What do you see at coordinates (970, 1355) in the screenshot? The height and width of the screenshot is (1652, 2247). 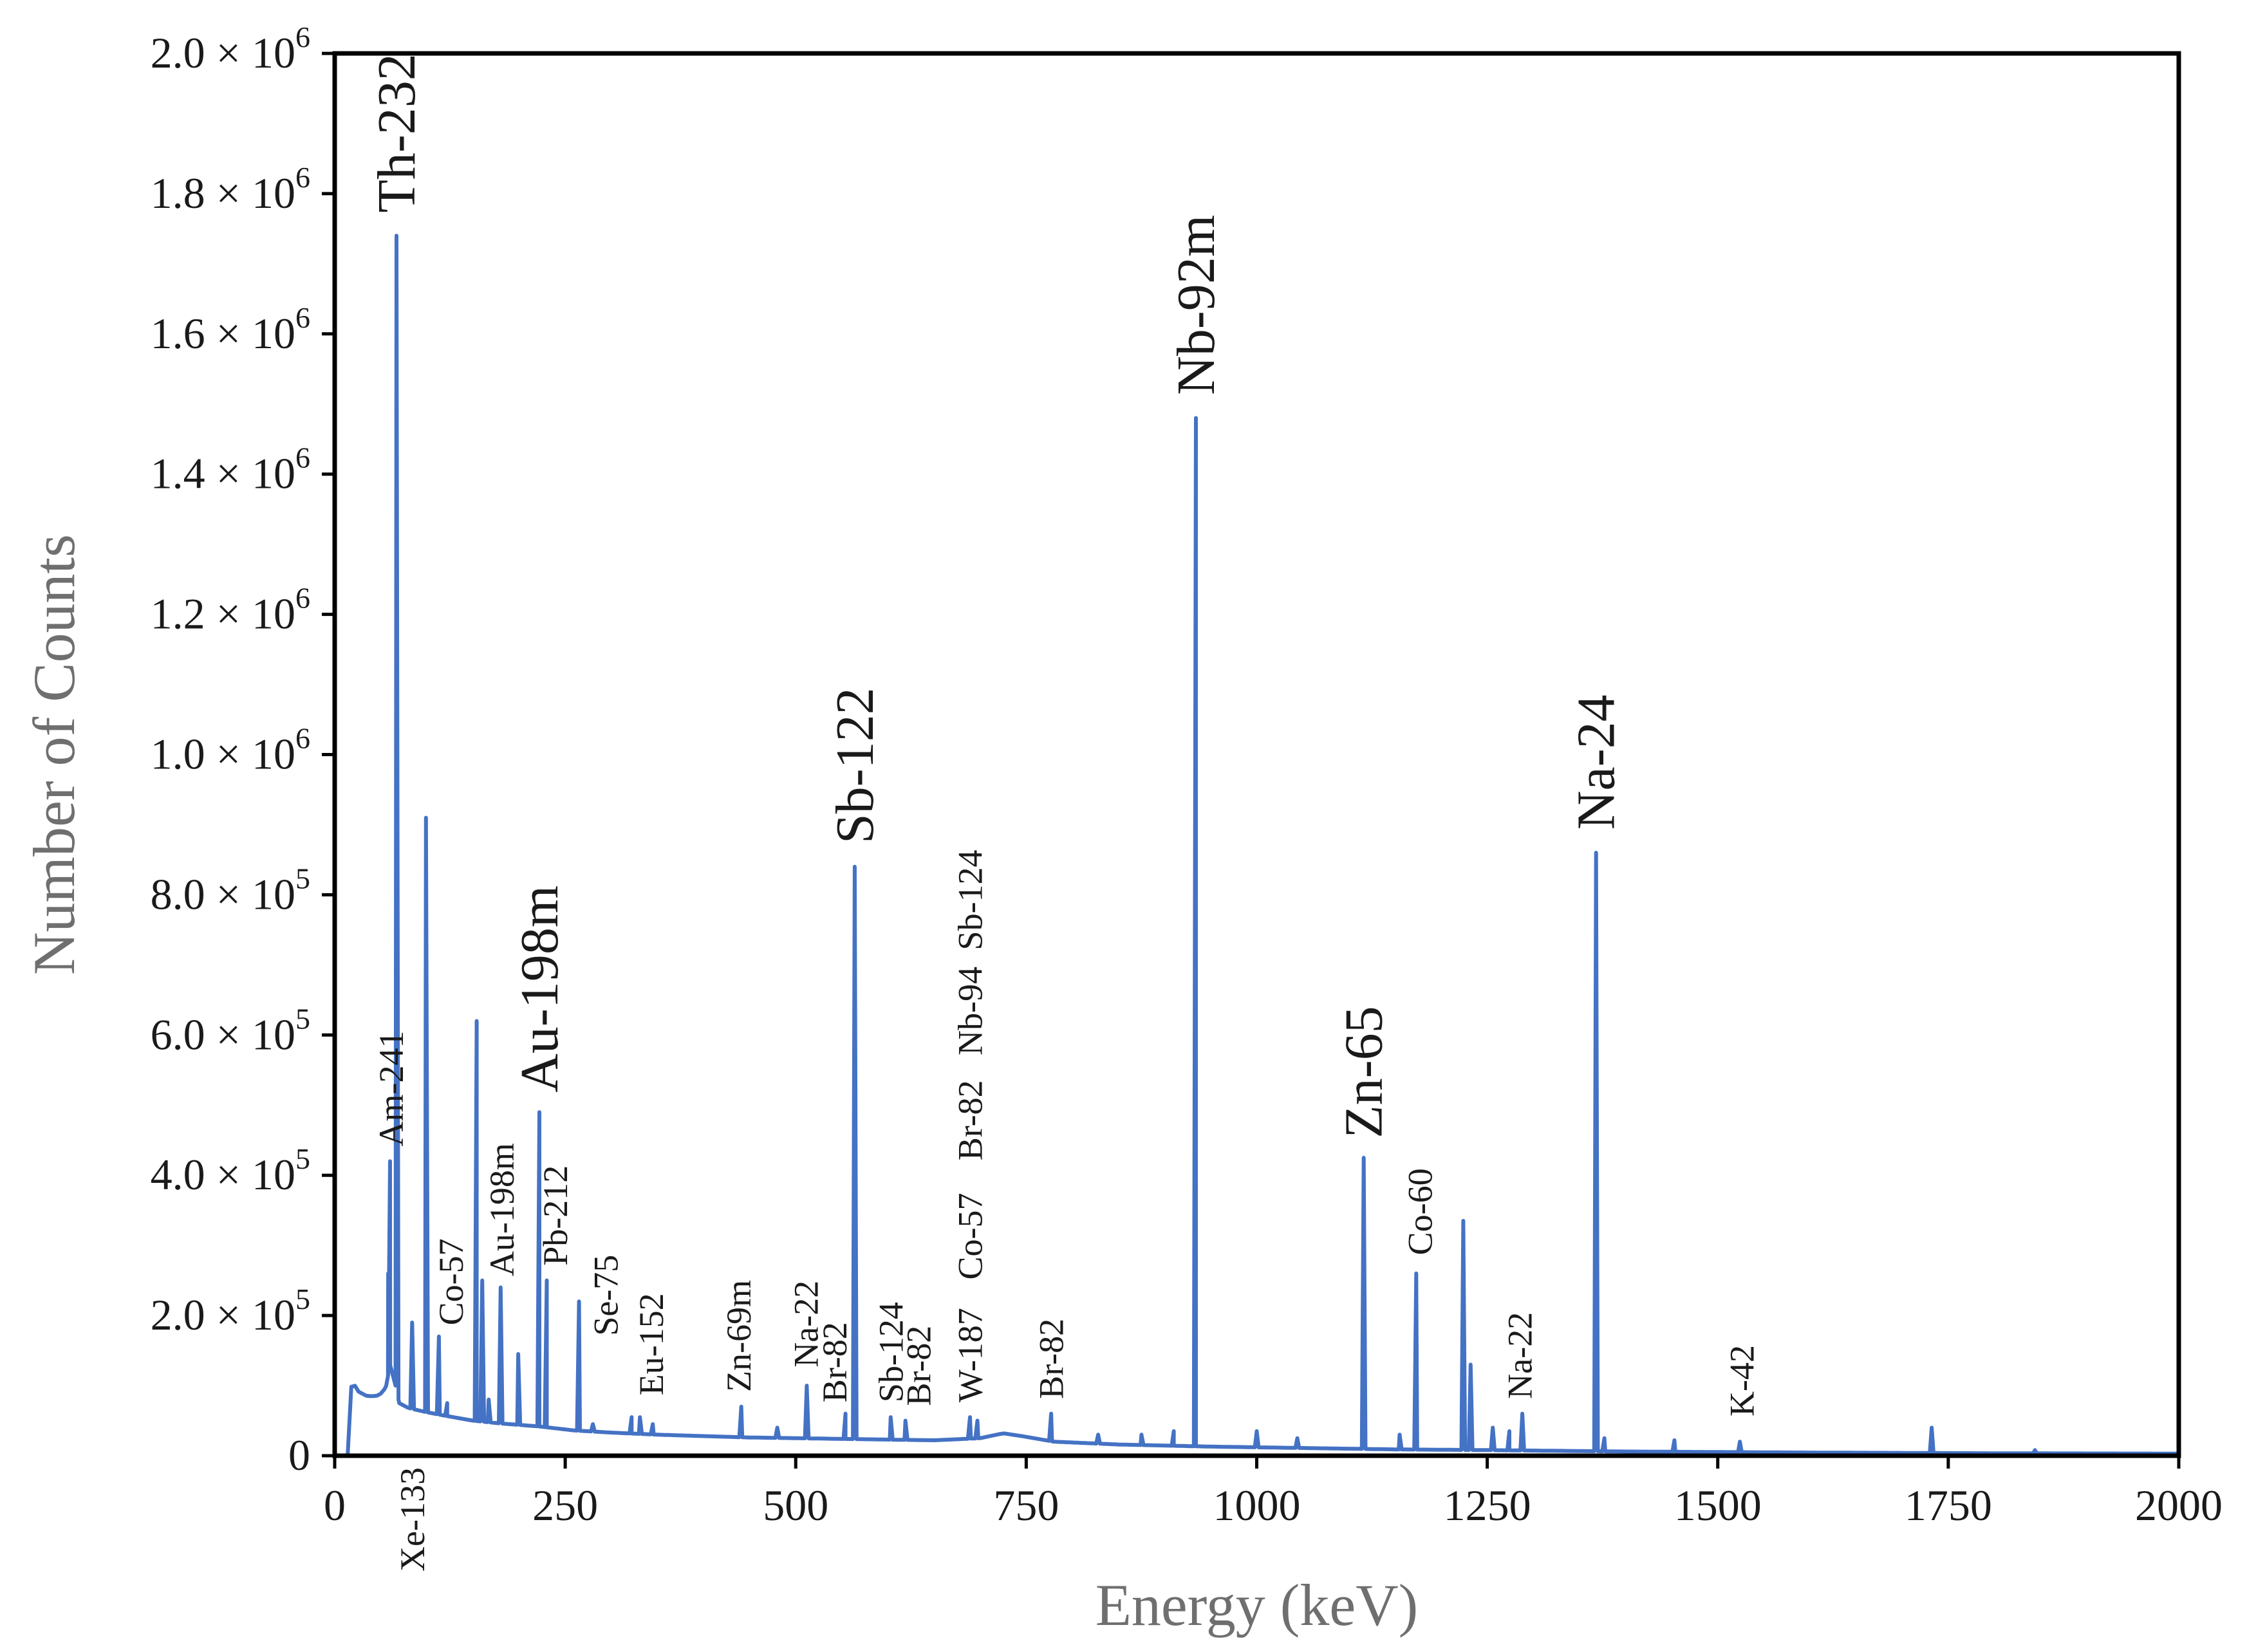 I see `peak-label: W-187` at bounding box center [970, 1355].